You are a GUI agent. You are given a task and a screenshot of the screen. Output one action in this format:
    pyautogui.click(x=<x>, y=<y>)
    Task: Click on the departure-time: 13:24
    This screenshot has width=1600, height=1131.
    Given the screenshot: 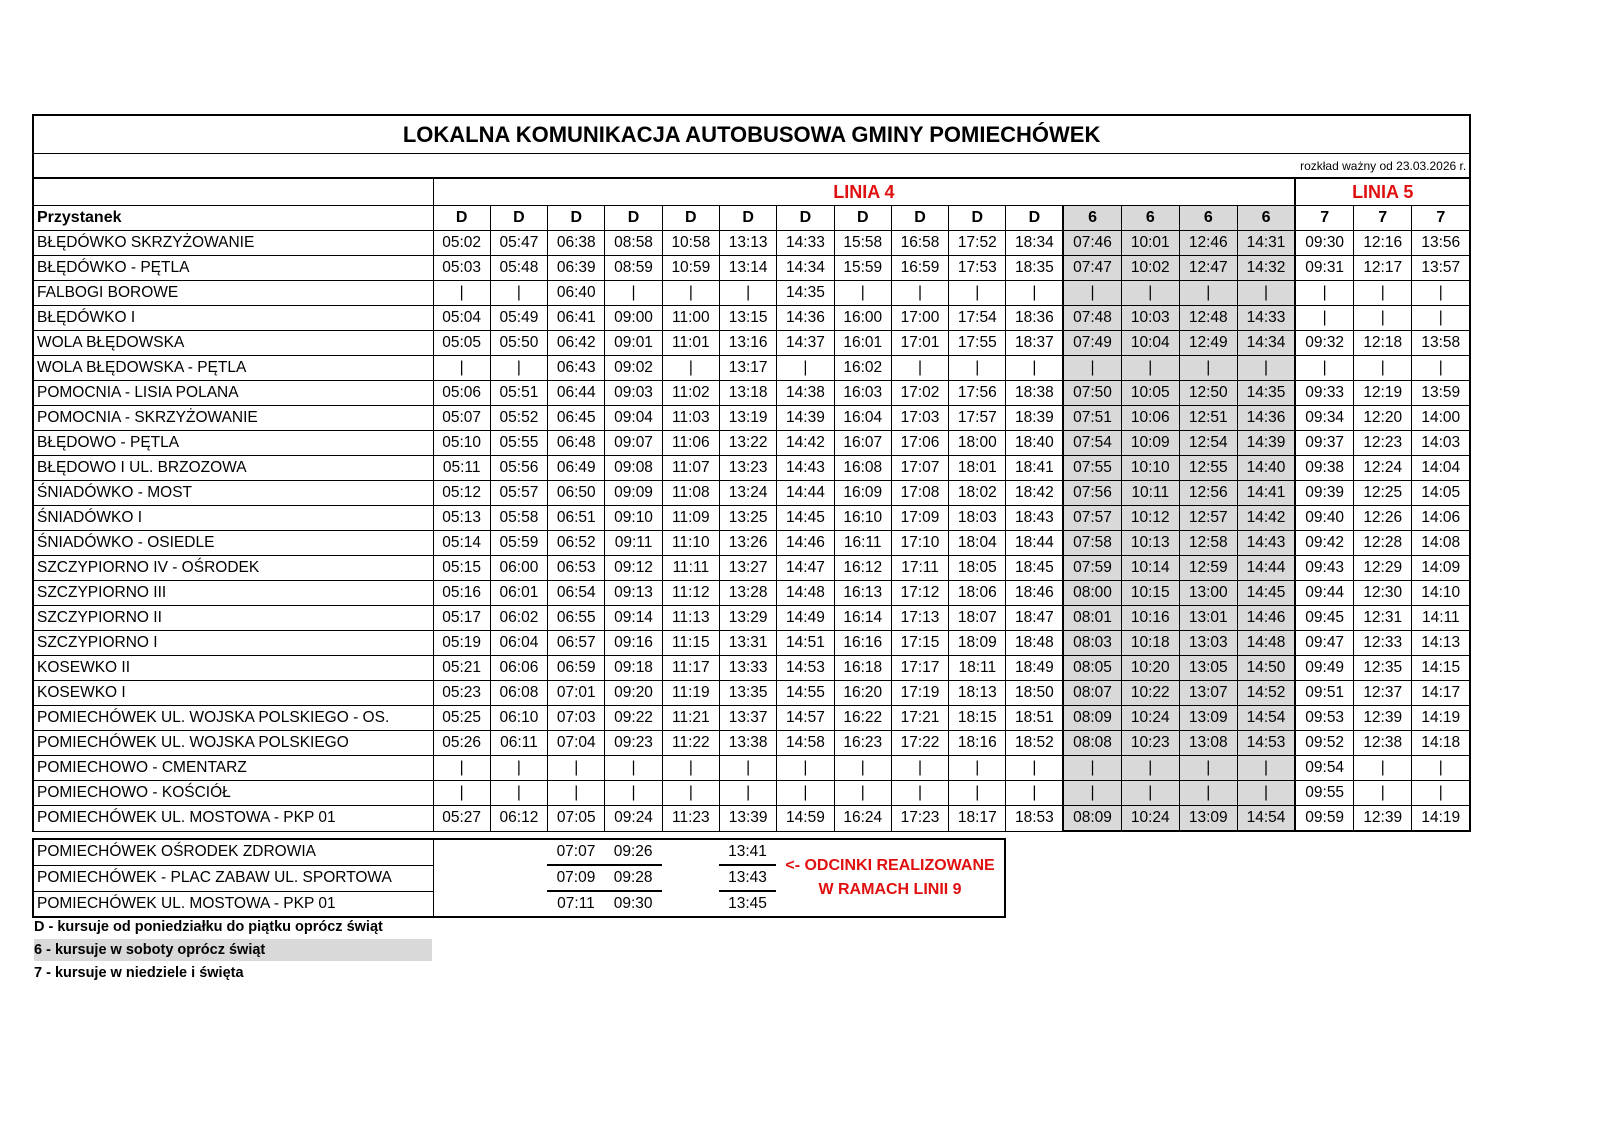 What is the action you would take?
    pyautogui.click(x=748, y=493)
    